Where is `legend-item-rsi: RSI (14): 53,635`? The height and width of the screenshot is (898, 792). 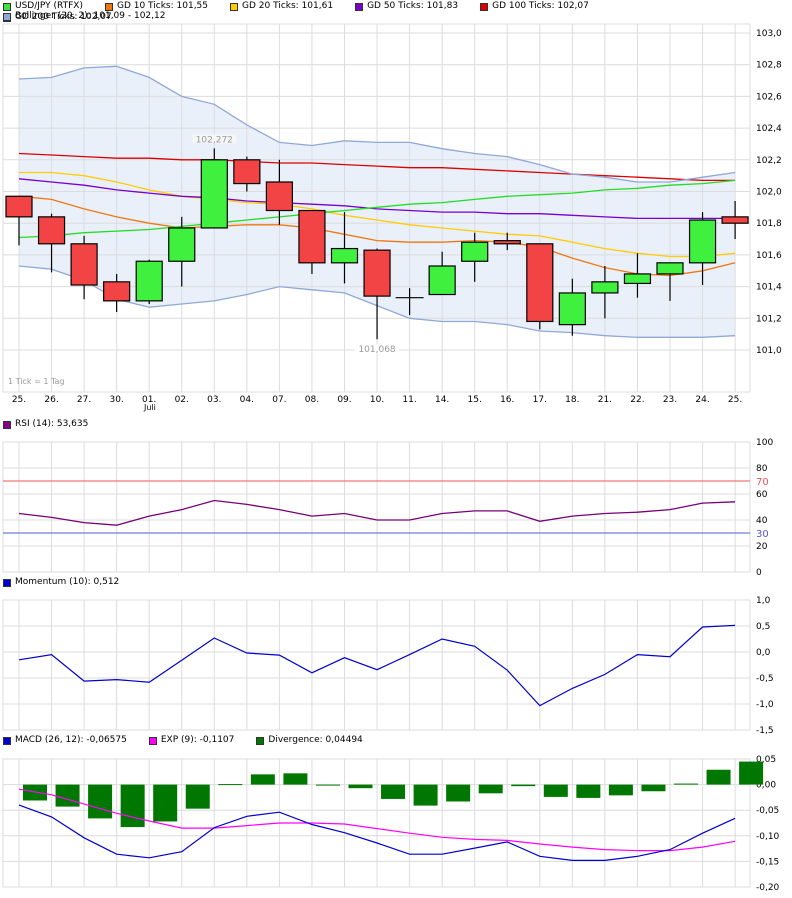 legend-item-rsi: RSI (14): 53,635 is located at coordinates (45, 424).